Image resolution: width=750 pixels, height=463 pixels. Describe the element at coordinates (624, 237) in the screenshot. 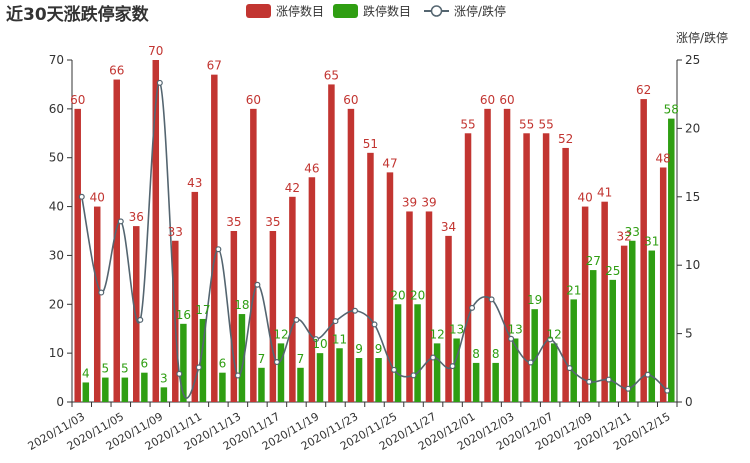

I see `limit-up-label: 32` at that location.